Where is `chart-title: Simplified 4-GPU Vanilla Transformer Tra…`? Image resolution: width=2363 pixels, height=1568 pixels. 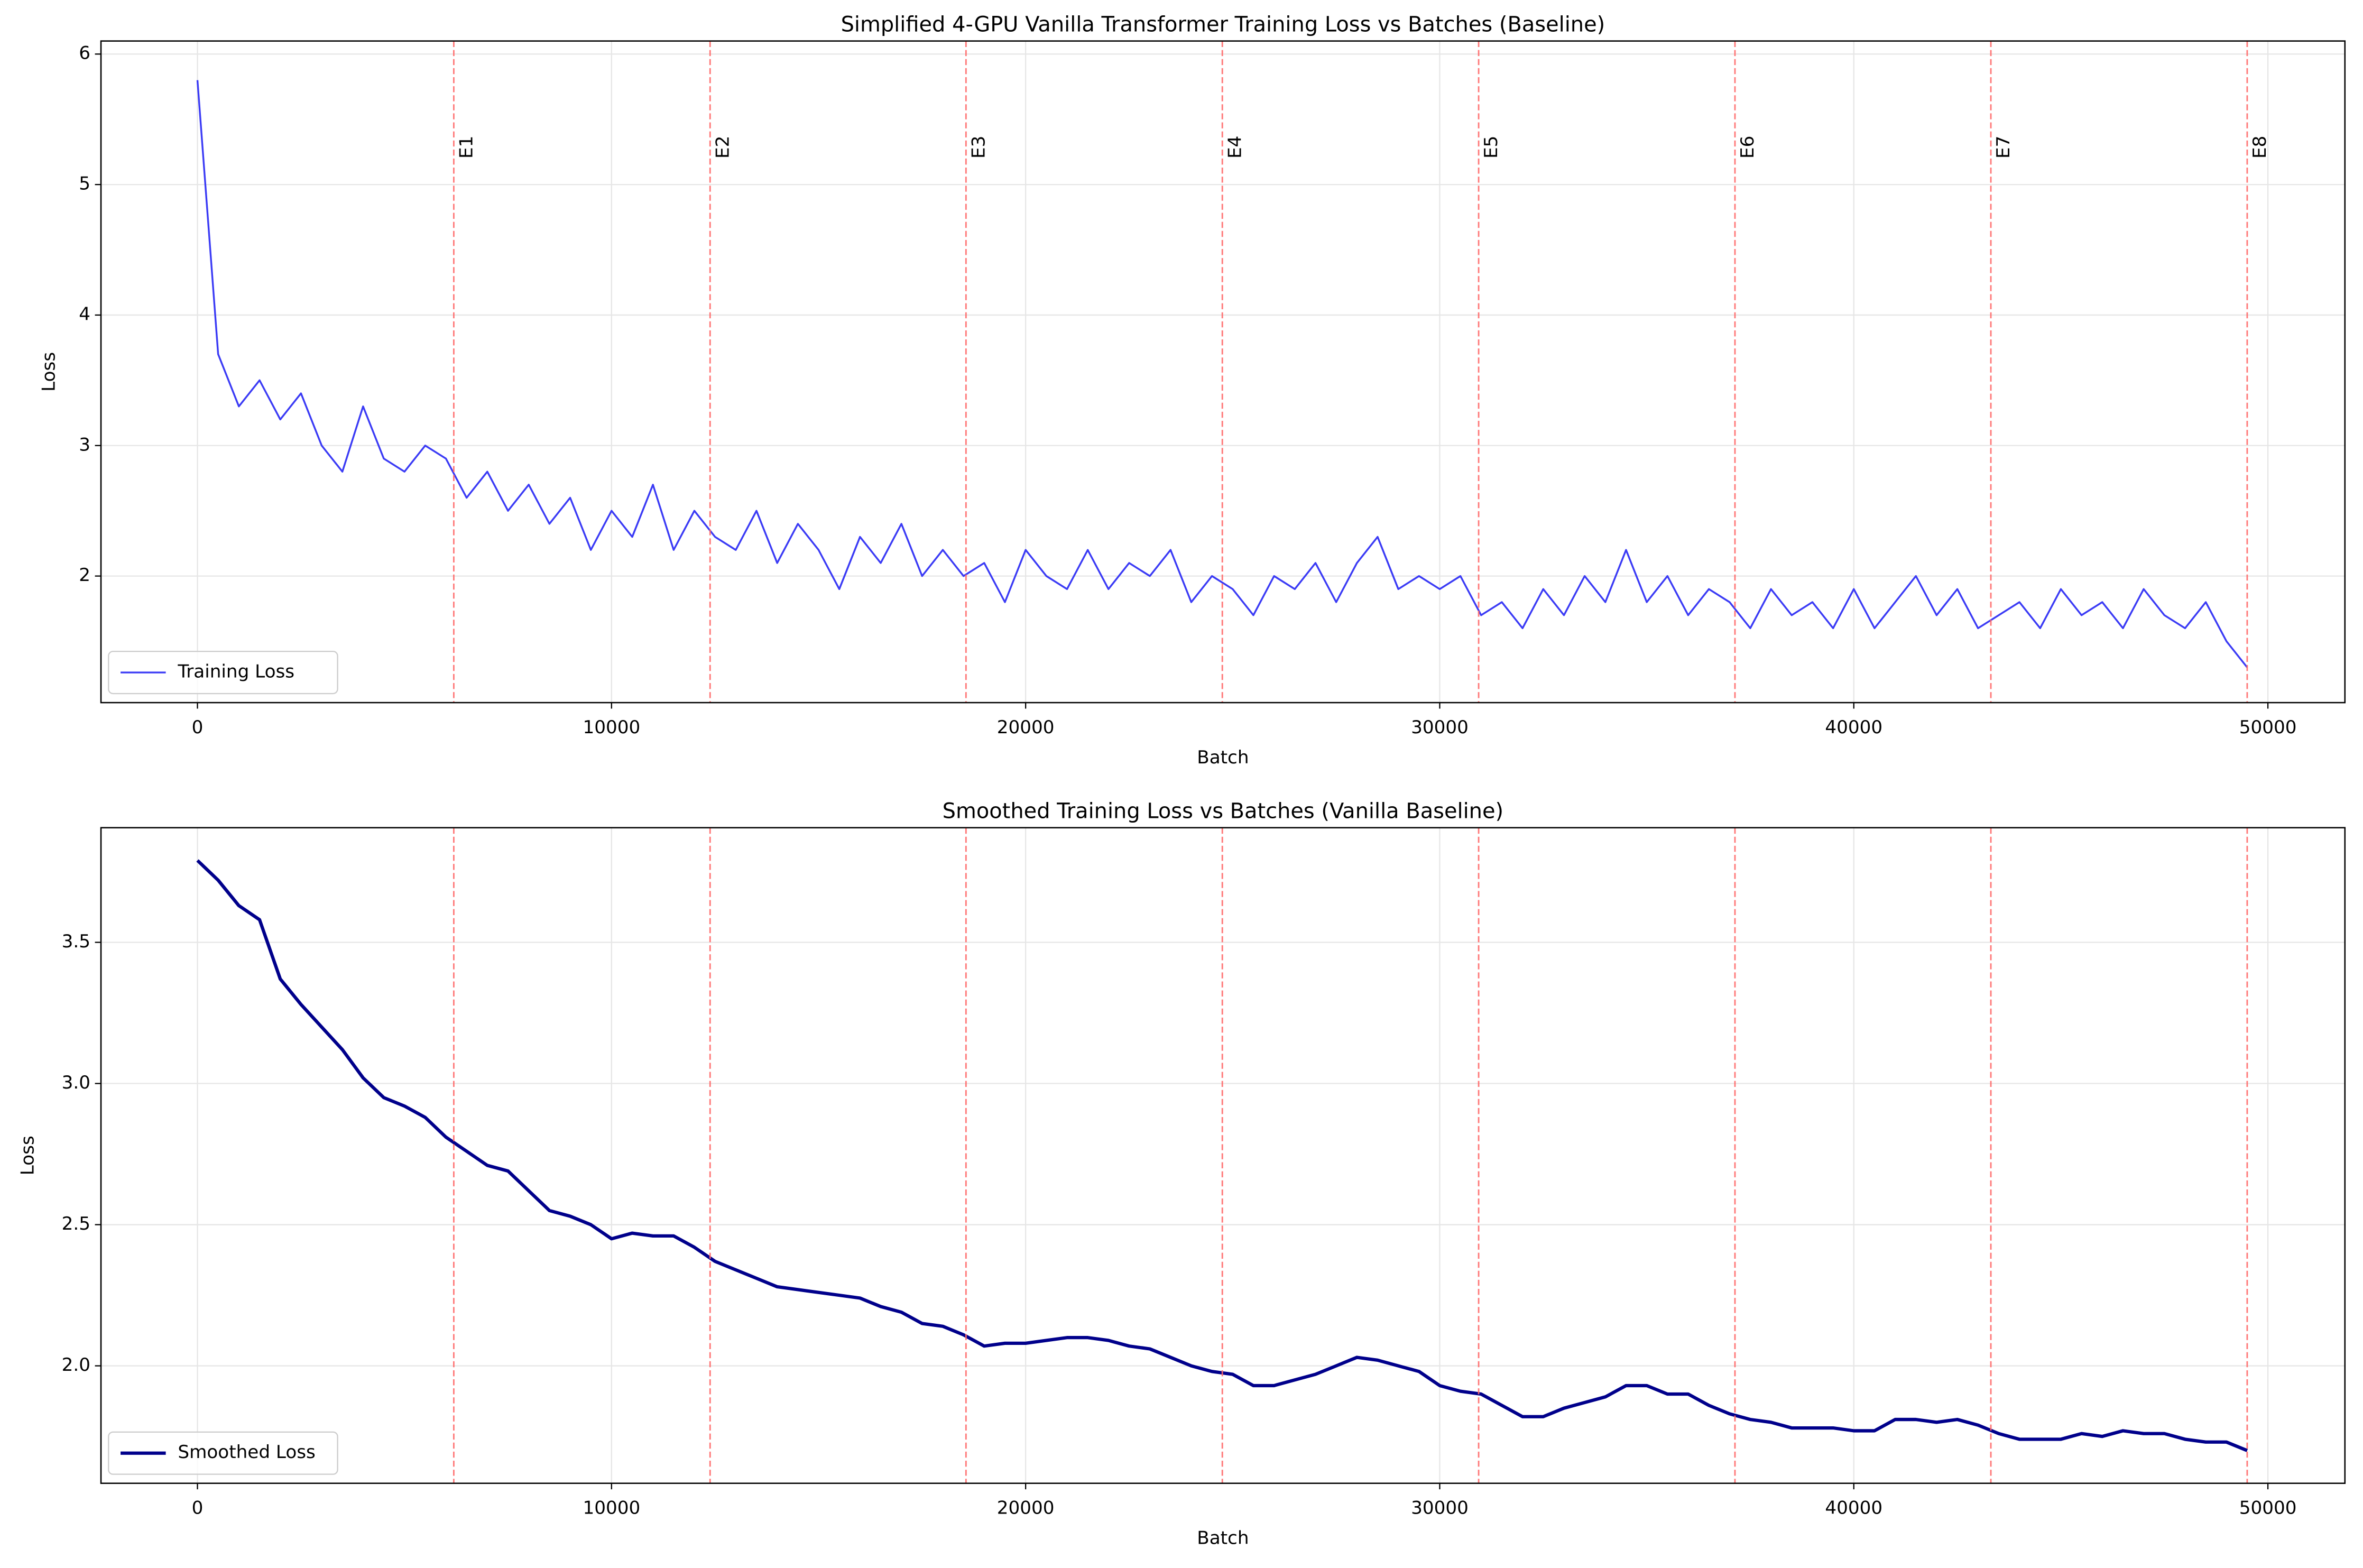
chart-title: Simplified 4-GPU Vanilla Transformer Tra… is located at coordinates (1223, 25).